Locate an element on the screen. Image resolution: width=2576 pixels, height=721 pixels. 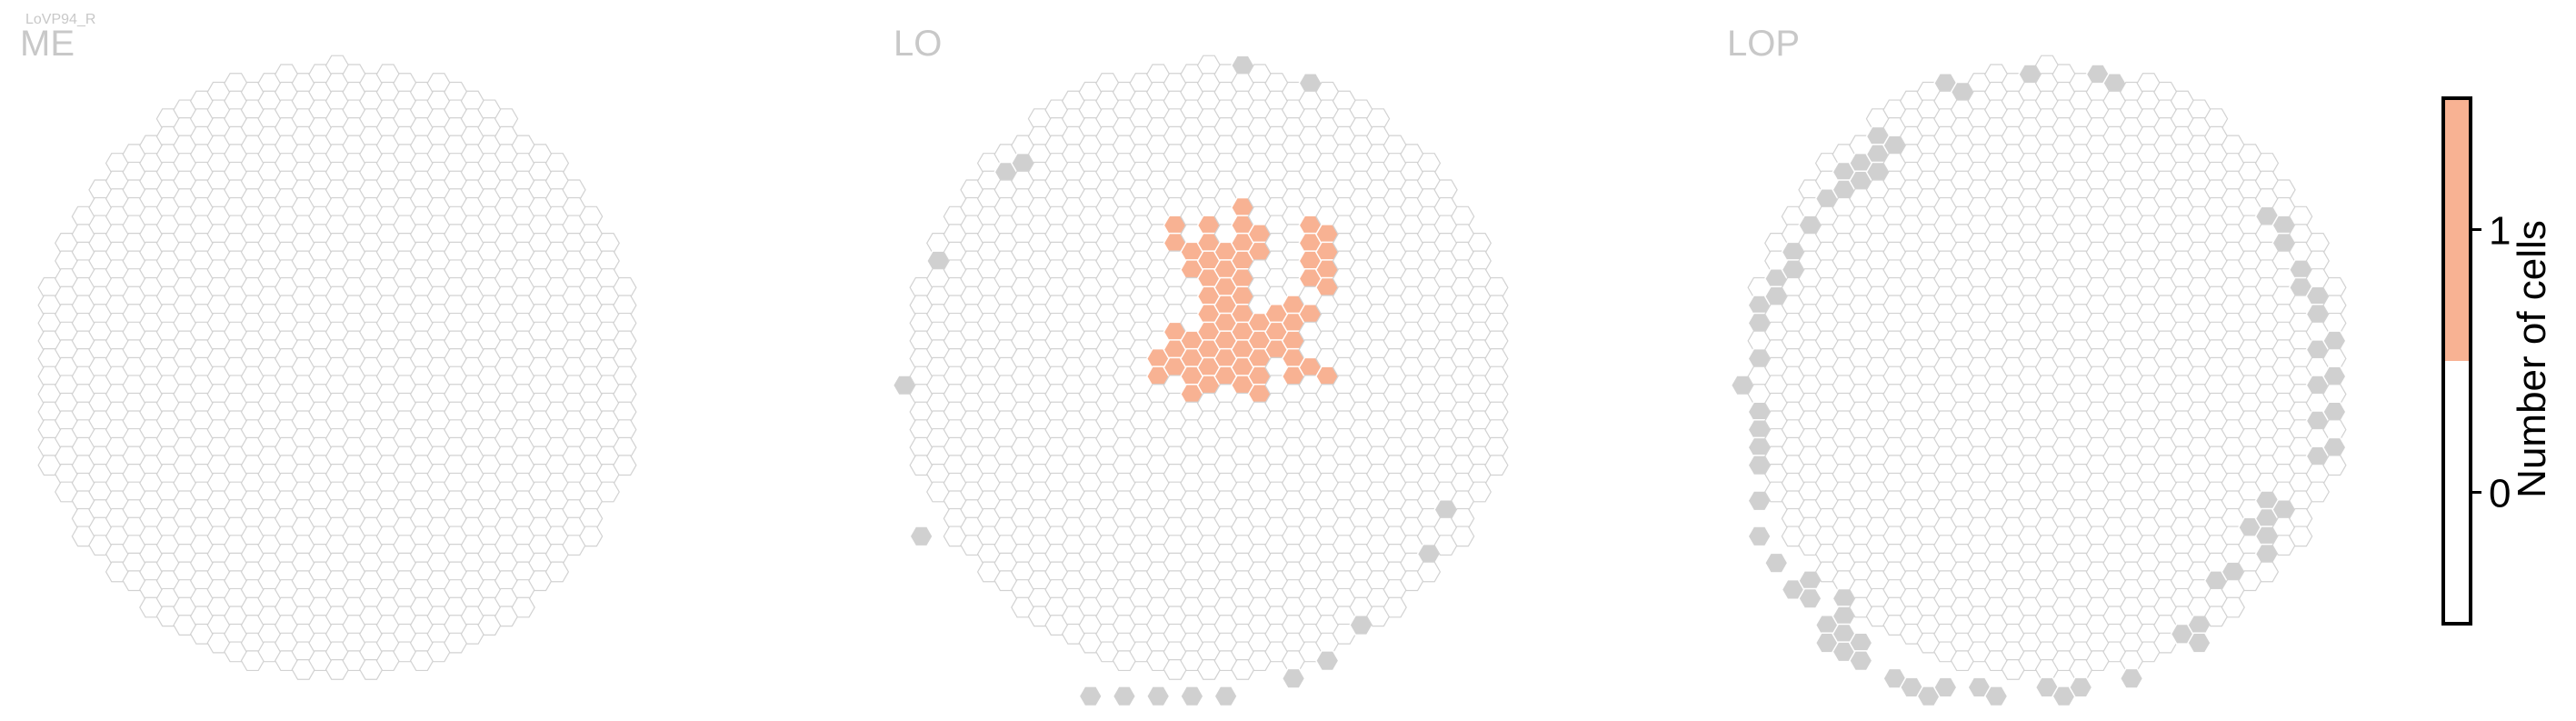
colorbar-tick-label: 1 is located at coordinates (2500, 231).